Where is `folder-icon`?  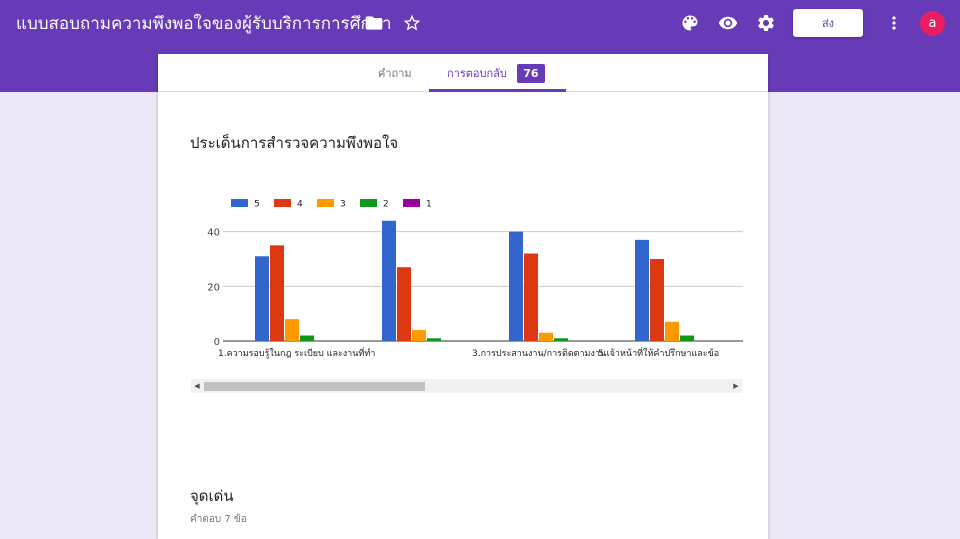 folder-icon is located at coordinates (374, 23).